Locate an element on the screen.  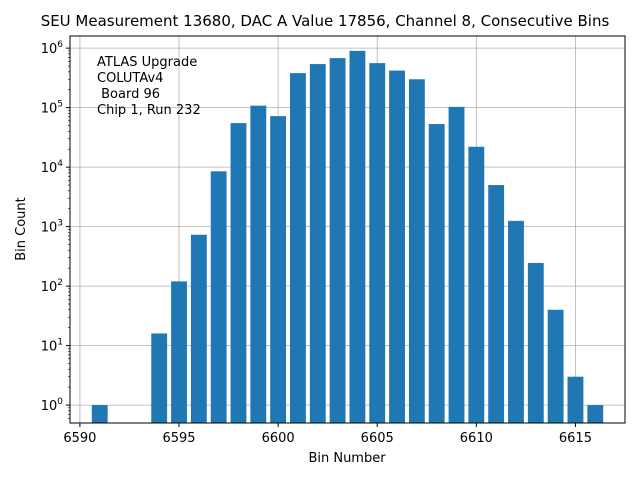
x-tick-label: 6605 is located at coordinates (377, 438).